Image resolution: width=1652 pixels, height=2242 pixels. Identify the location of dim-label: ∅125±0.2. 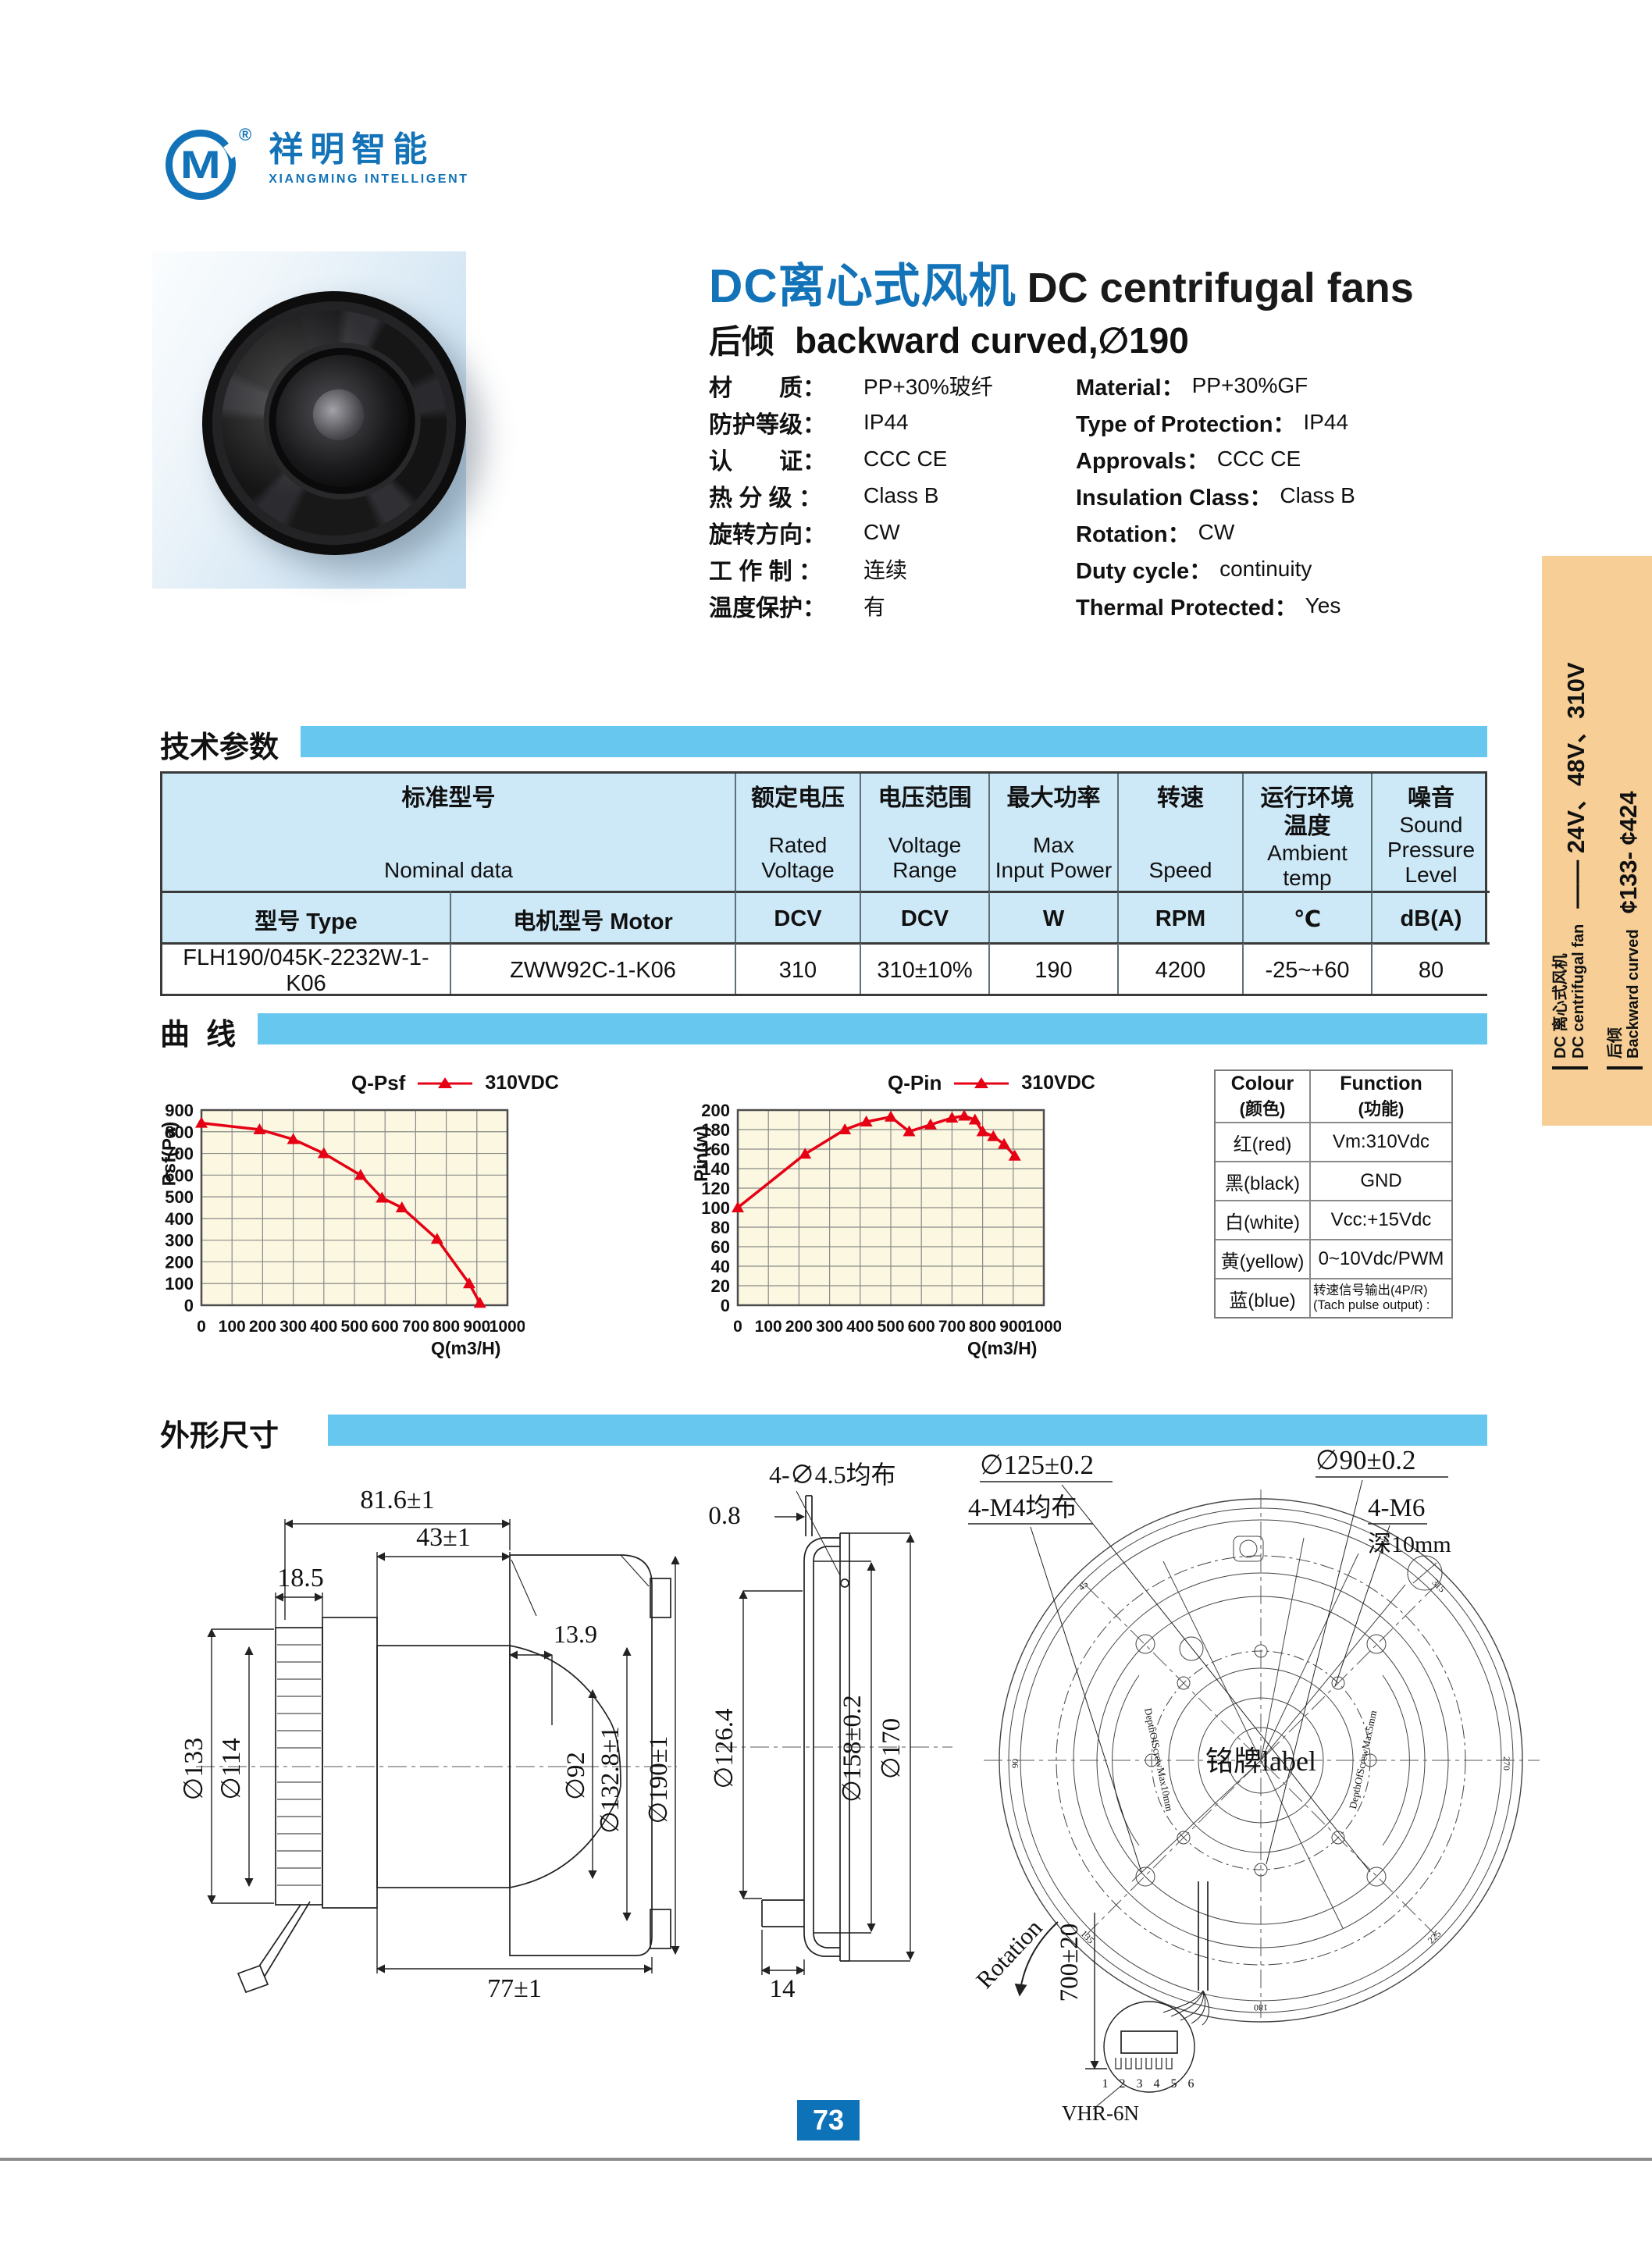
(1037, 1465).